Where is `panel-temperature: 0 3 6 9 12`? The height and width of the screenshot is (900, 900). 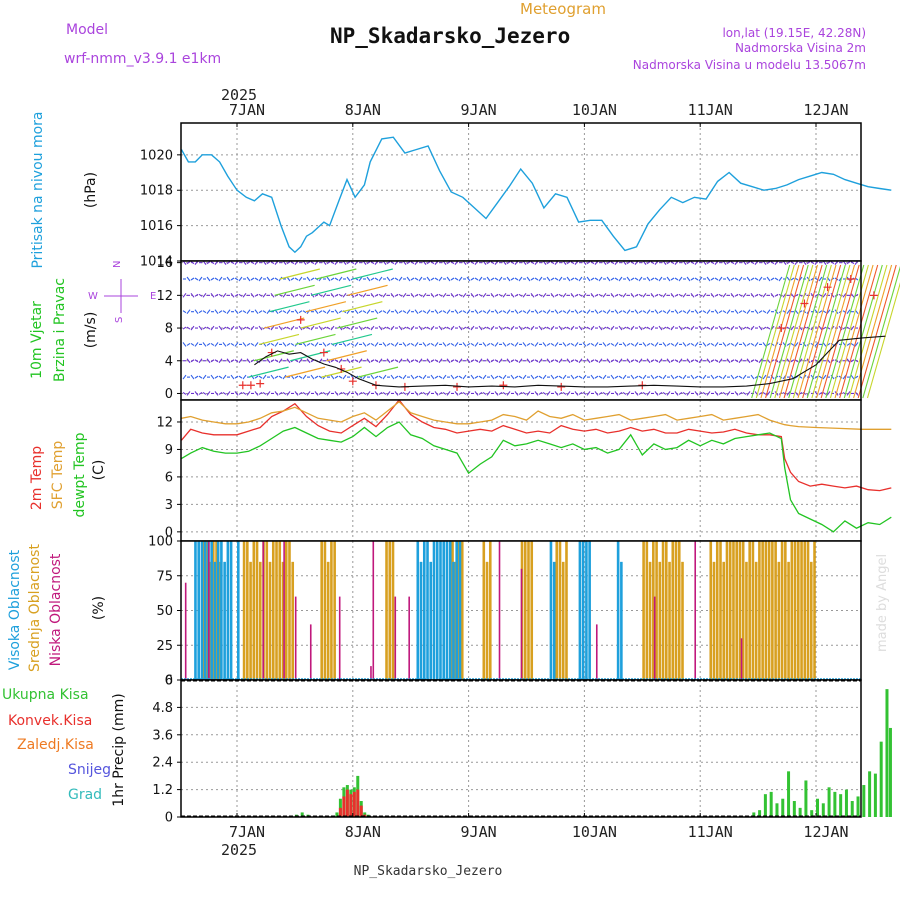
panel-temperature: 0 3 6 9 12 is located at coordinates (524, 470).